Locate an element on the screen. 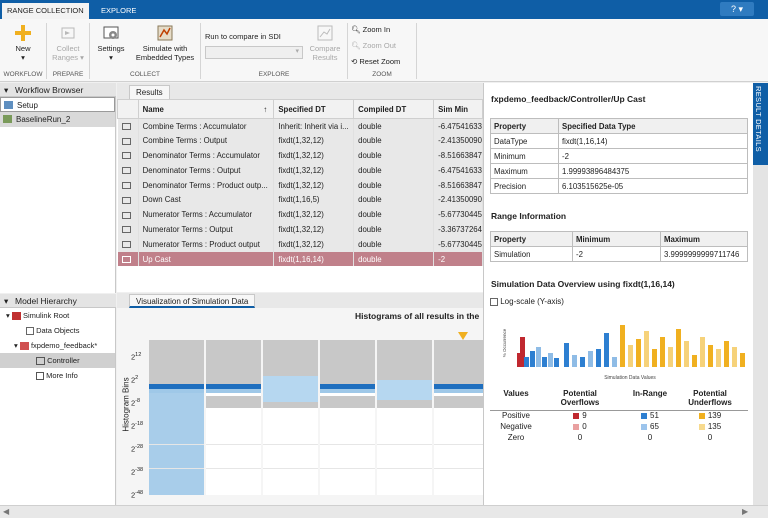 Image resolution: width=768 pixels, height=518 pixels. run-compare-select: ▾ is located at coordinates (254, 52).